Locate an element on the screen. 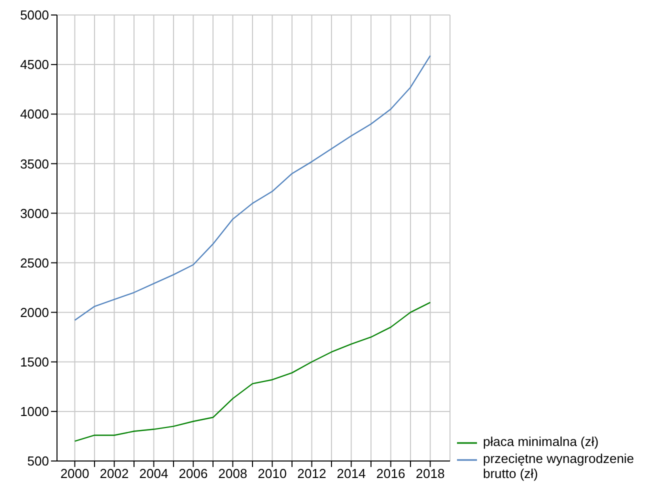 Image resolution: width=662 pixels, height=491 pixels. x-tick-label: 2006 is located at coordinates (193, 474).